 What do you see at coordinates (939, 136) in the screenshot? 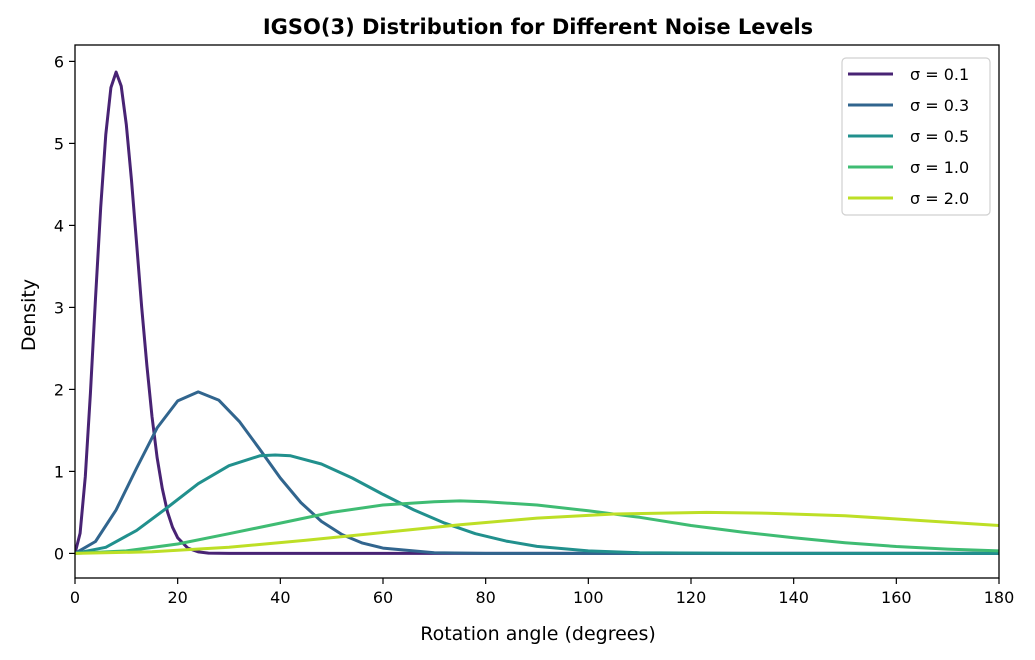
I see `legend-label-2: σ = 0.5` at bounding box center [939, 136].